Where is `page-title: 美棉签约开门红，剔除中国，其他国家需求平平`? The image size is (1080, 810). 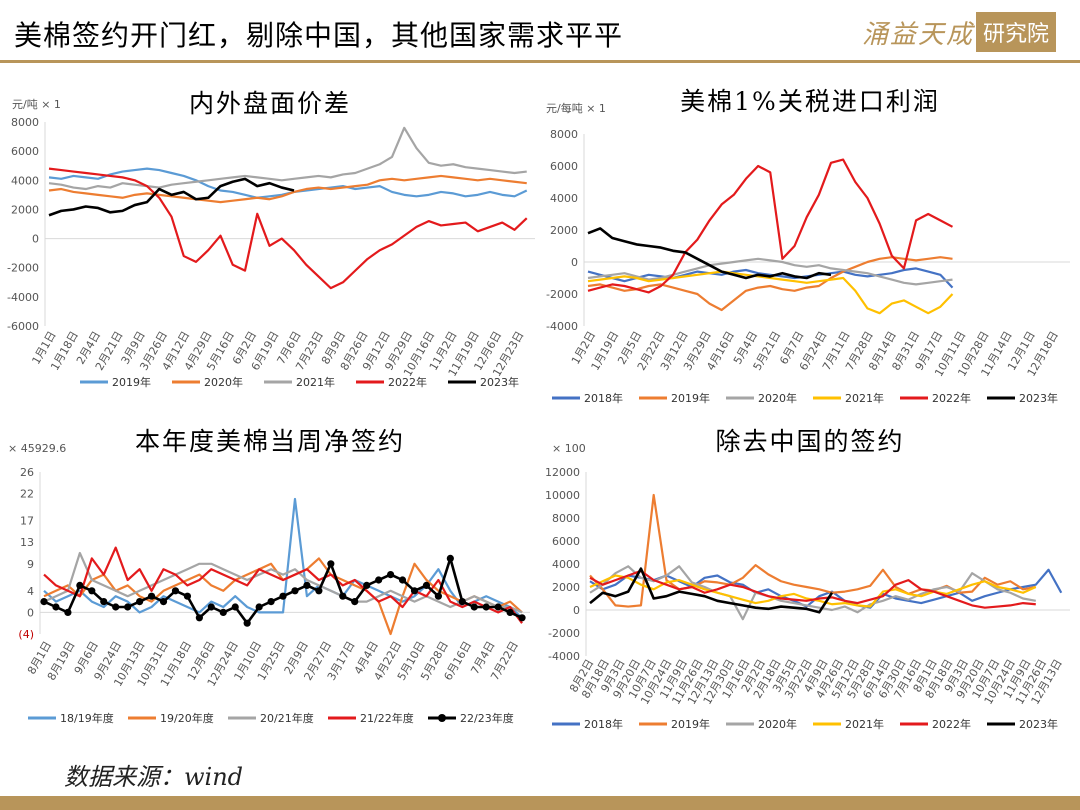 page-title: 美棉签约开门红，剔除中国，其他国家需求平平 is located at coordinates (319, 35).